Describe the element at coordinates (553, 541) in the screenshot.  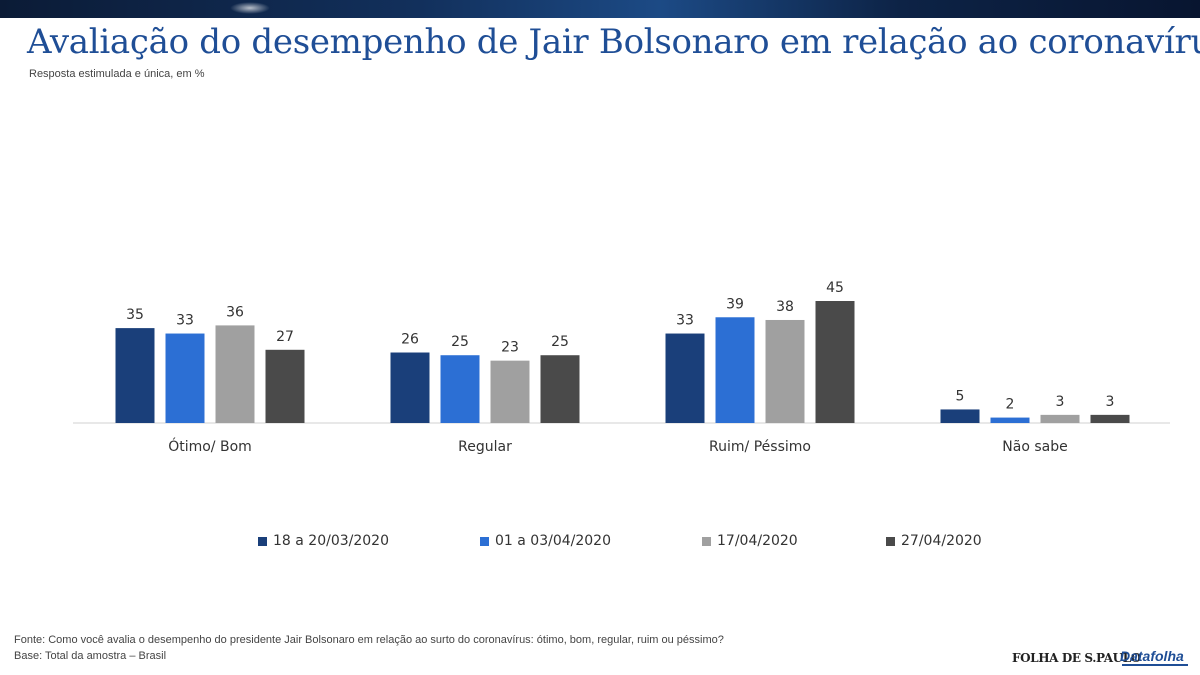
I see `legend-label: 01 a 03/04/2020` at that location.